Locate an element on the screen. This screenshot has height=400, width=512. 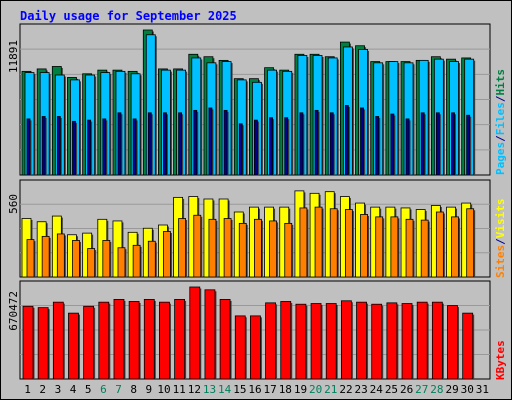
legend-kbytes: KBytes is located at coordinates (500, 360).